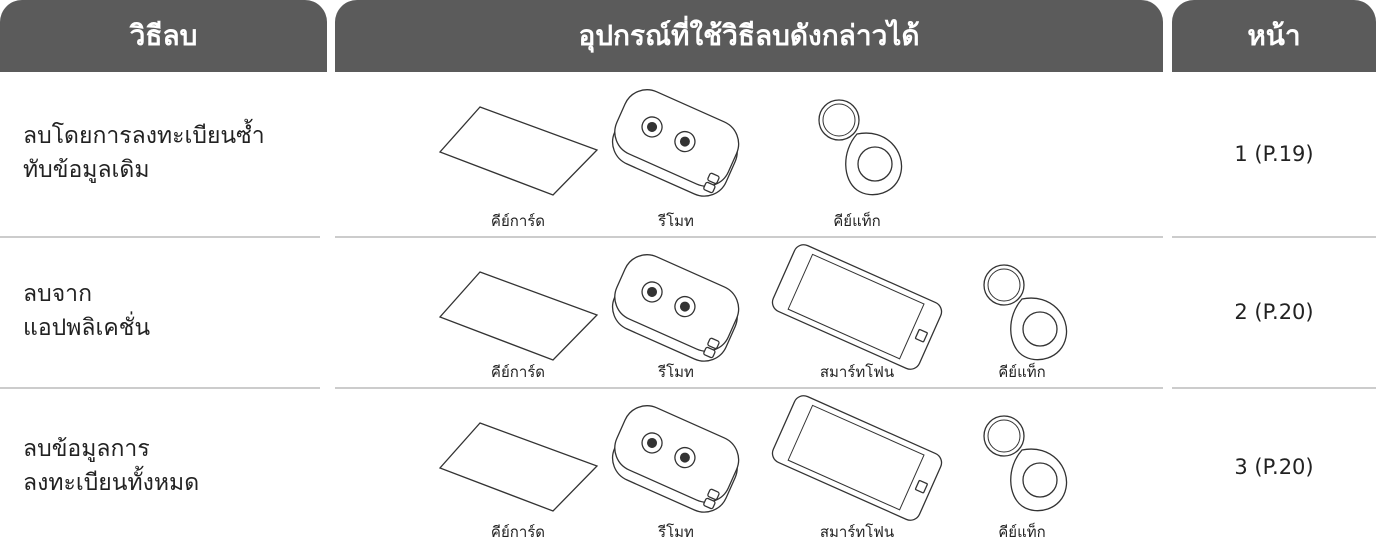 This screenshot has width=1376, height=548. What do you see at coordinates (58, 293) in the screenshot?
I see `method-line: ลบจาก` at bounding box center [58, 293].